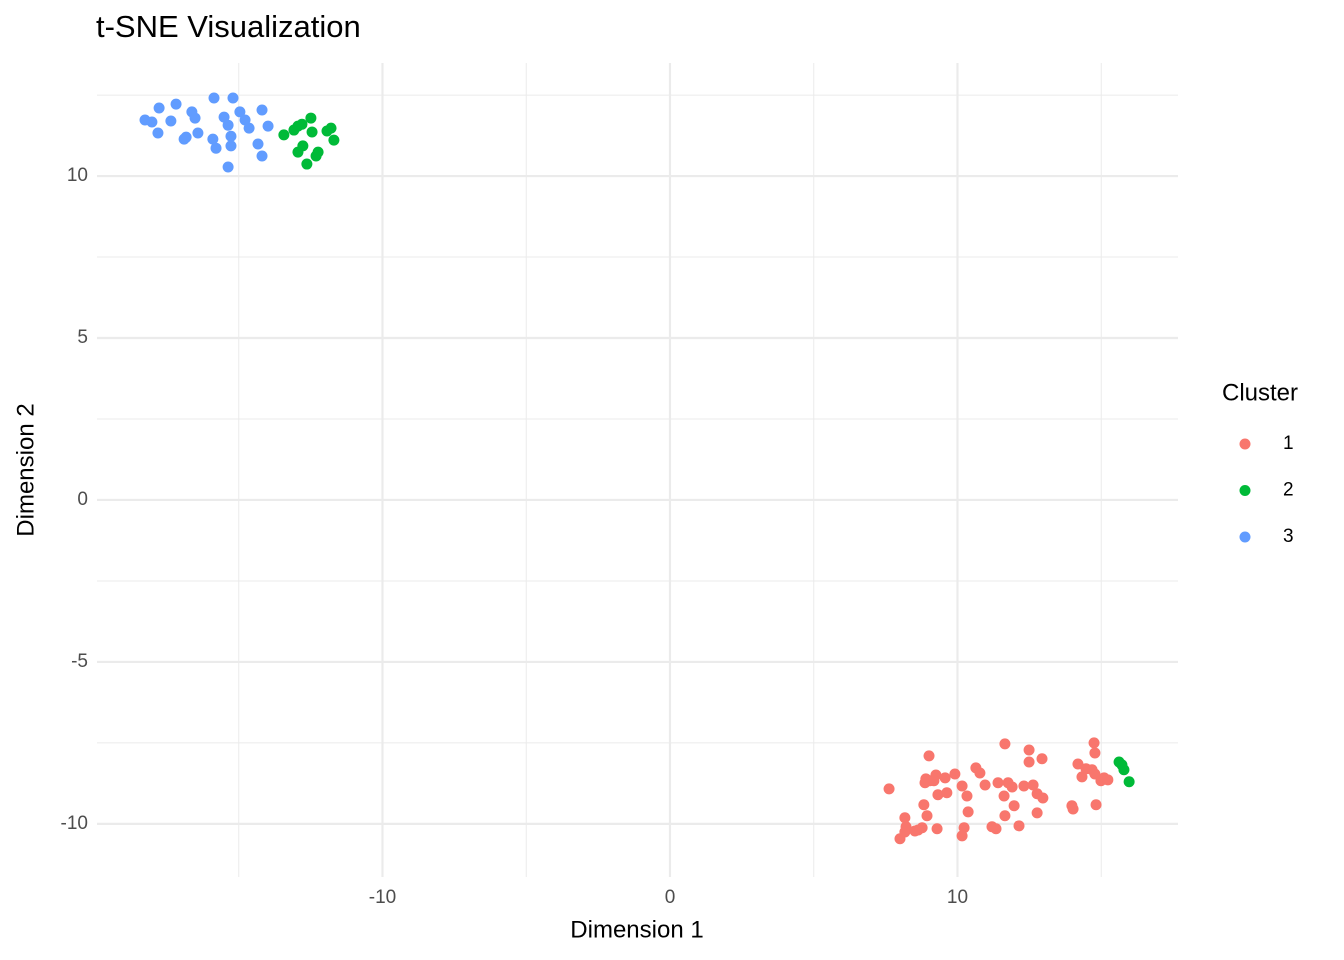 This screenshot has width=1344, height=960. Describe the element at coordinates (382, 897) in the screenshot. I see `x-tick-label: -10` at that location.